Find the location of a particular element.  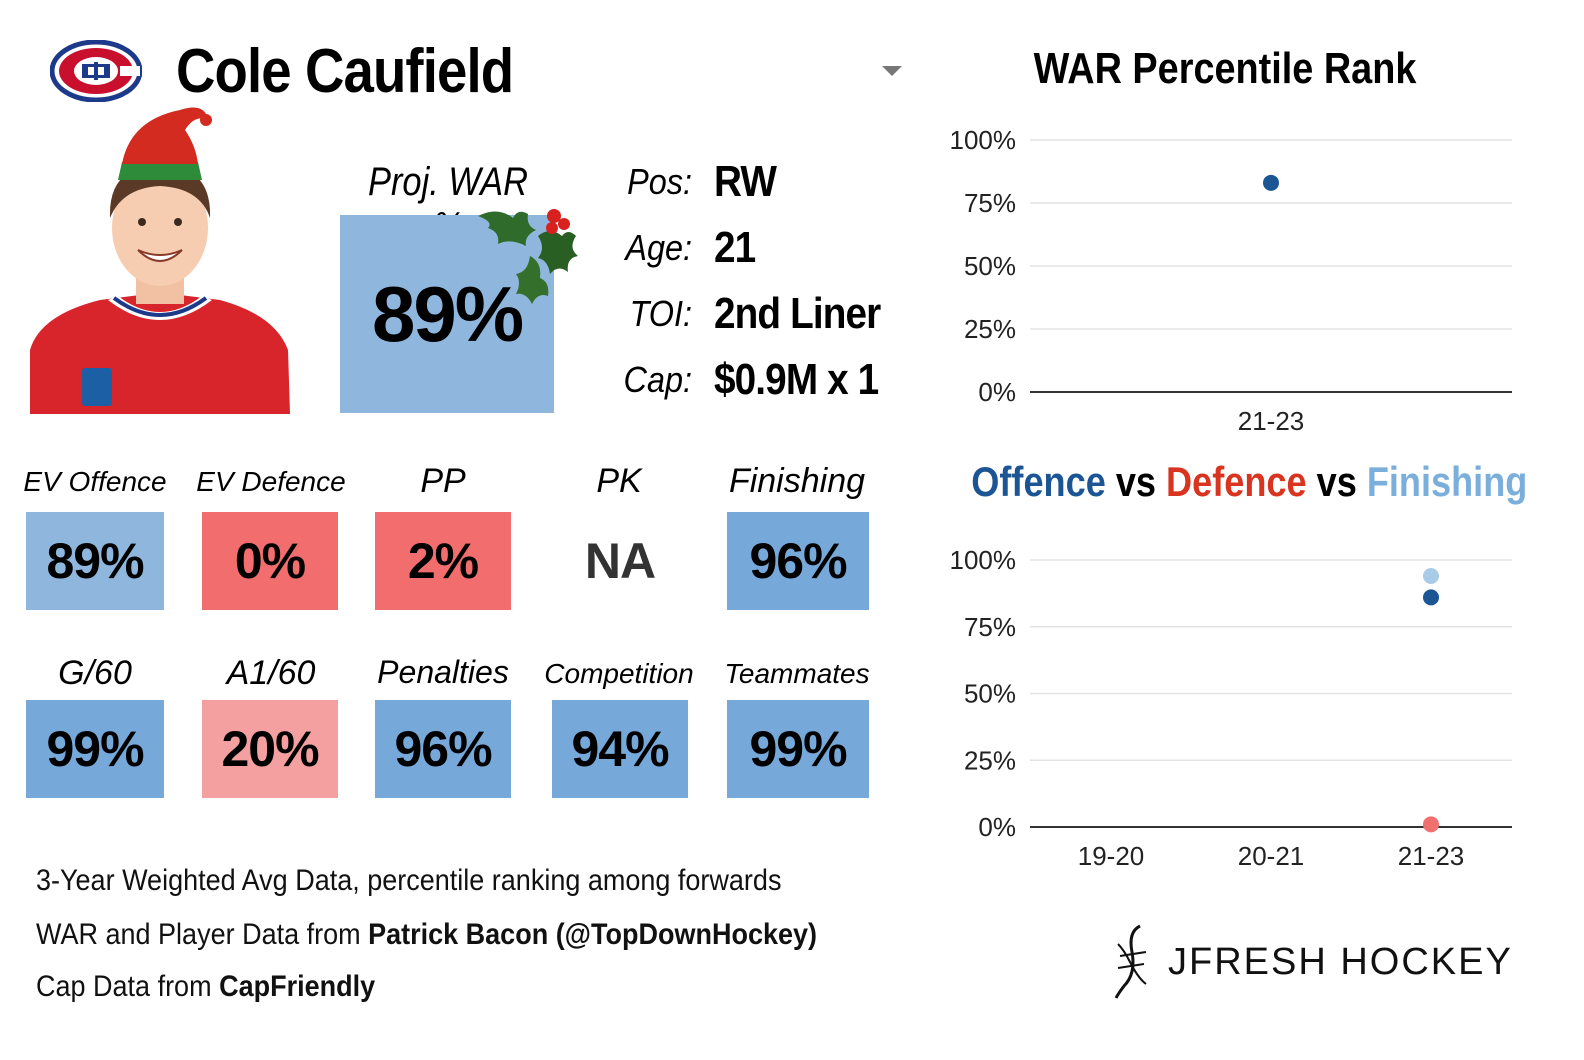

brand-name: JFRESH HOCKEY is located at coordinates (1340, 961).